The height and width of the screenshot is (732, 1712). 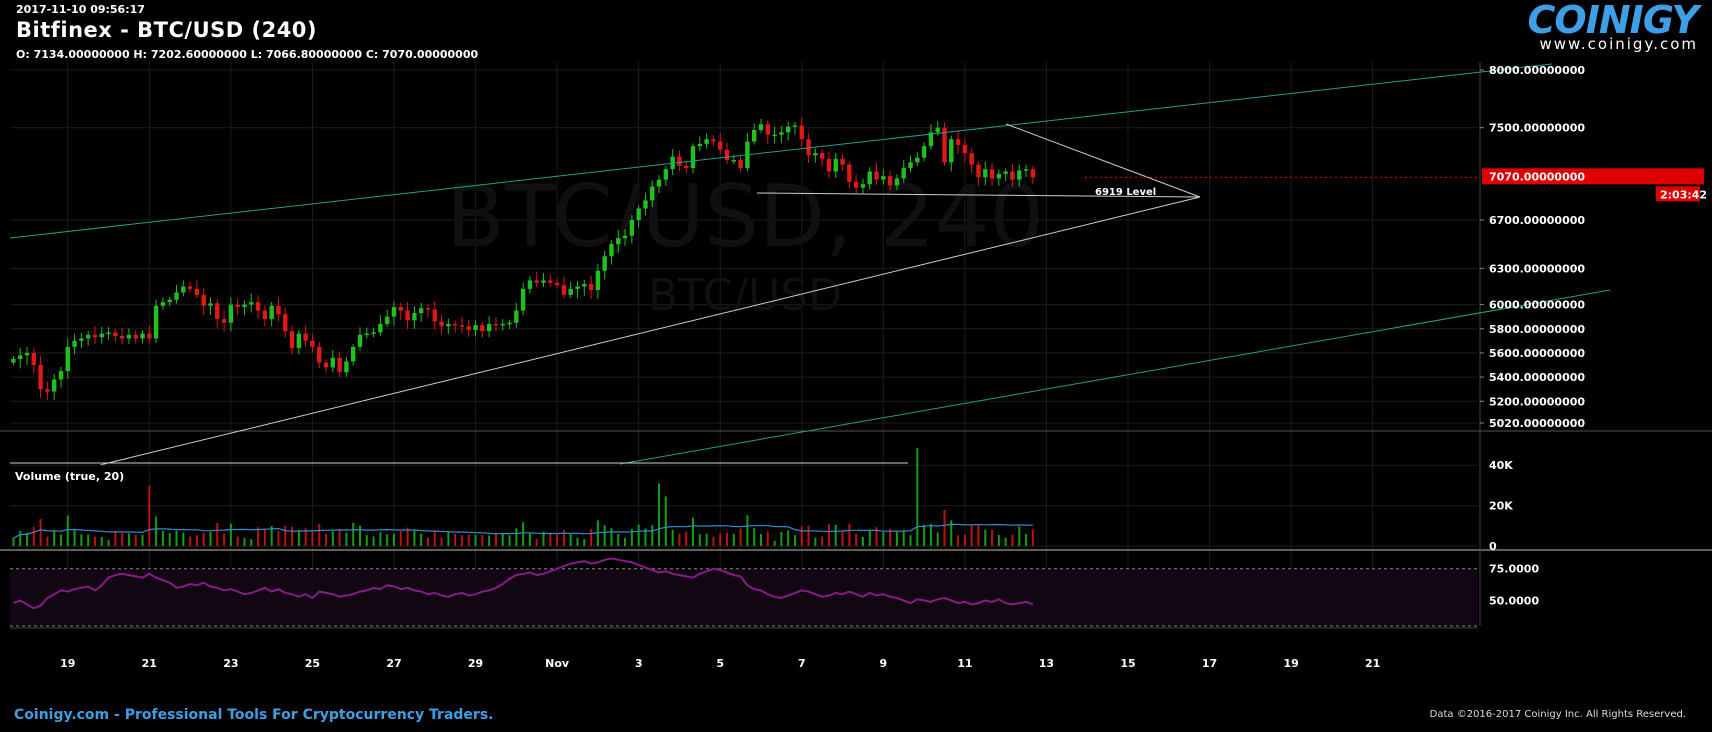 What do you see at coordinates (1537, 353) in the screenshot?
I see `price-tick-label: 5600.00000000` at bounding box center [1537, 353].